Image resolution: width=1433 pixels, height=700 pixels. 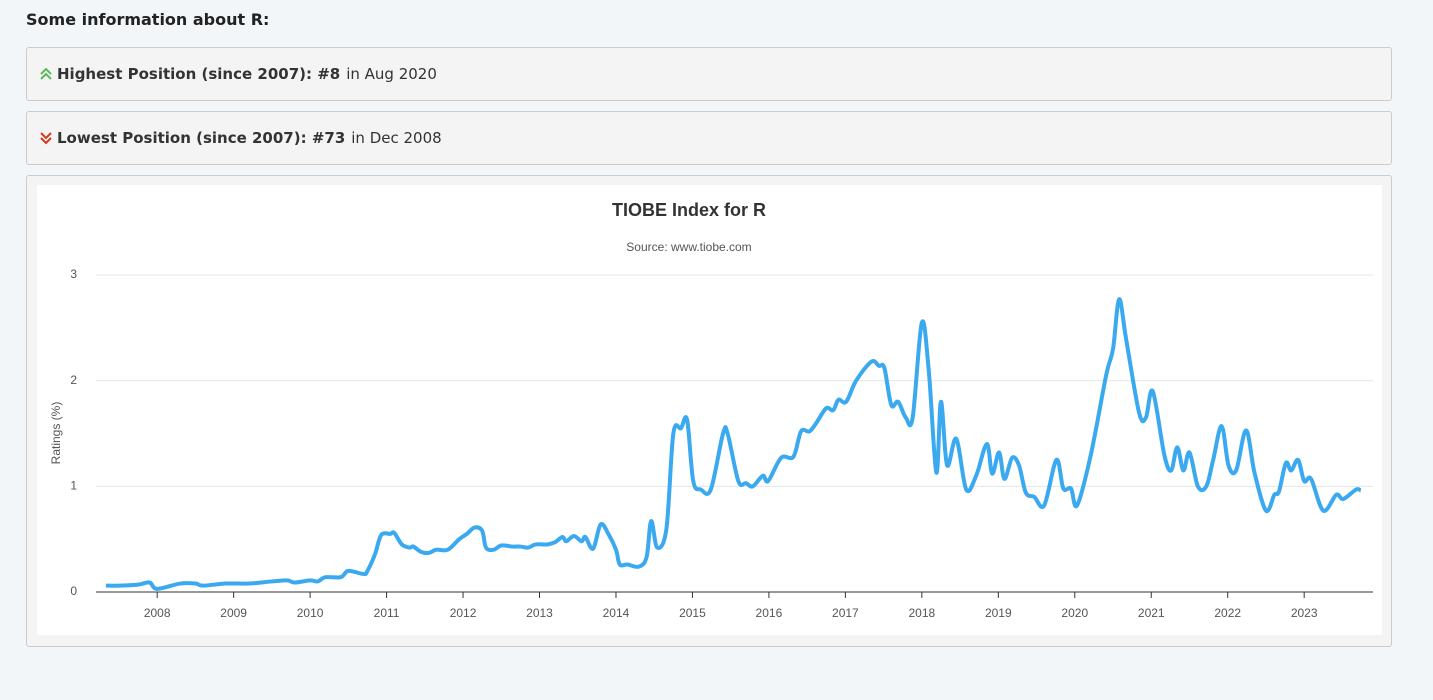 I want to click on up-icon, so click(x=46, y=73).